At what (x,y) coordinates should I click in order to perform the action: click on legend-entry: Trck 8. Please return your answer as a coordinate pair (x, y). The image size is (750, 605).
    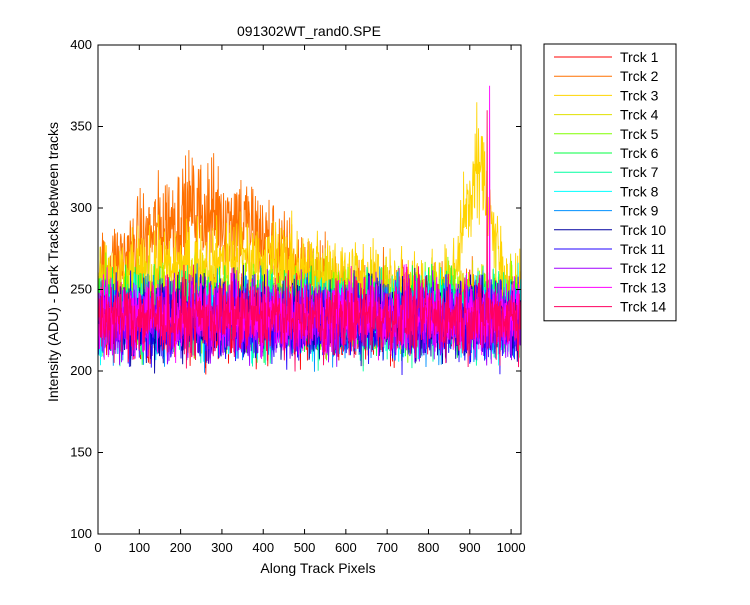
    Looking at the image, I should click on (639, 191).